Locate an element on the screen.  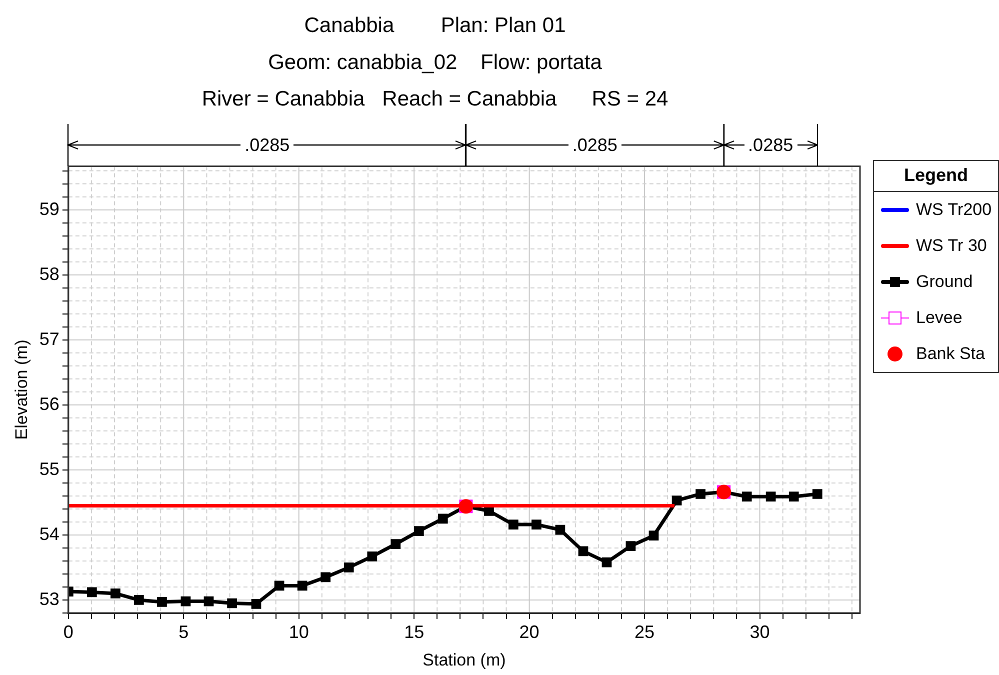
legend-label: WS Tr200 is located at coordinates (954, 210).